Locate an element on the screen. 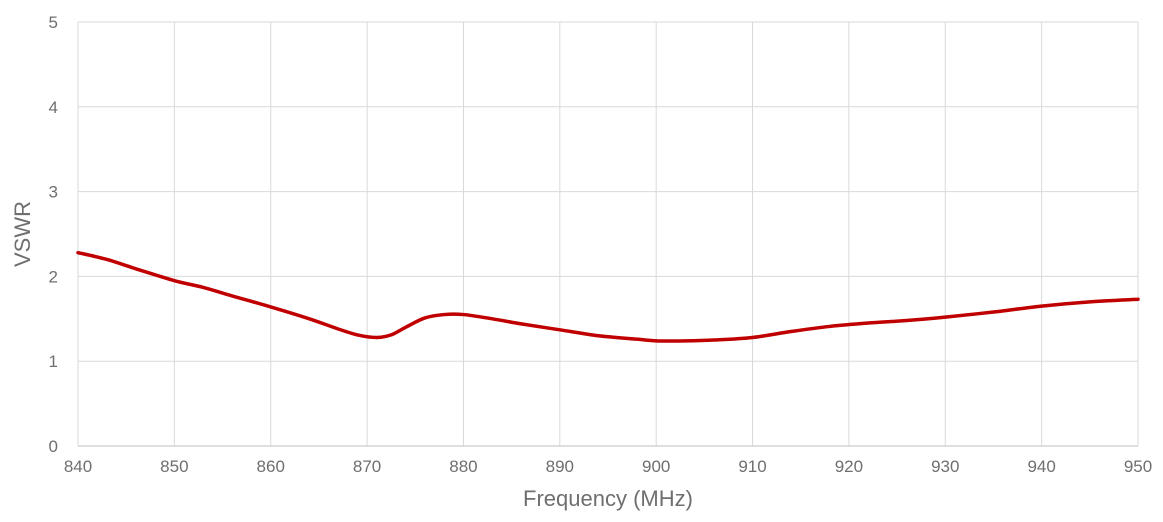 The width and height of the screenshot is (1163, 522). y-tick-label: 3 is located at coordinates (53, 192).